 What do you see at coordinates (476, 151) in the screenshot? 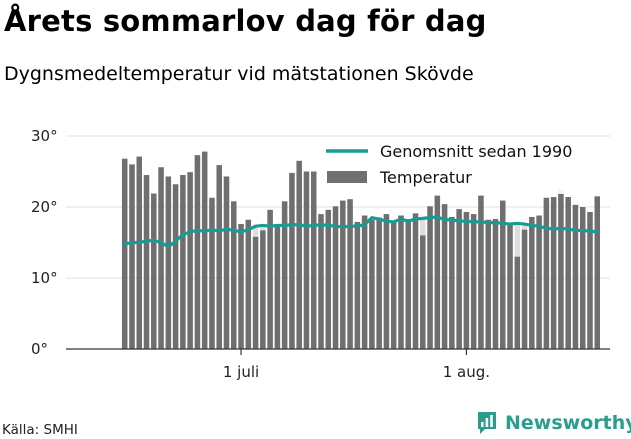
I see `legend-label-average: Genomsnitt sedan 1990` at bounding box center [476, 151].